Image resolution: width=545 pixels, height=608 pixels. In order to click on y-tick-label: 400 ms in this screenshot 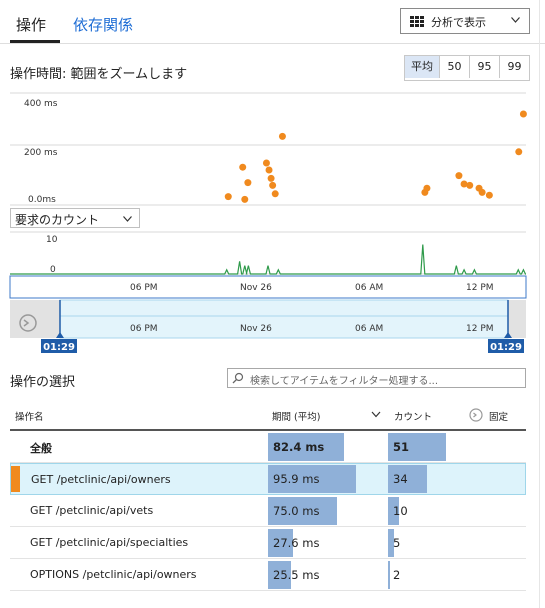, I will do `click(41, 104)`.